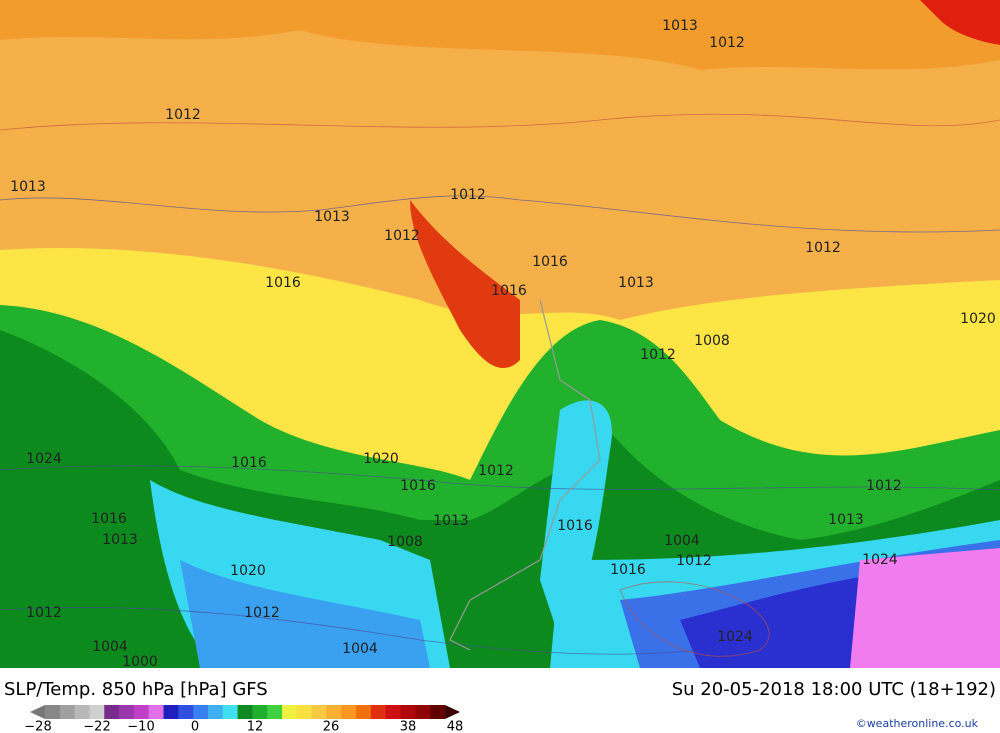 Image resolution: width=1000 pixels, height=733 pixels. I want to click on colorbar-label: 48, so click(455, 726).